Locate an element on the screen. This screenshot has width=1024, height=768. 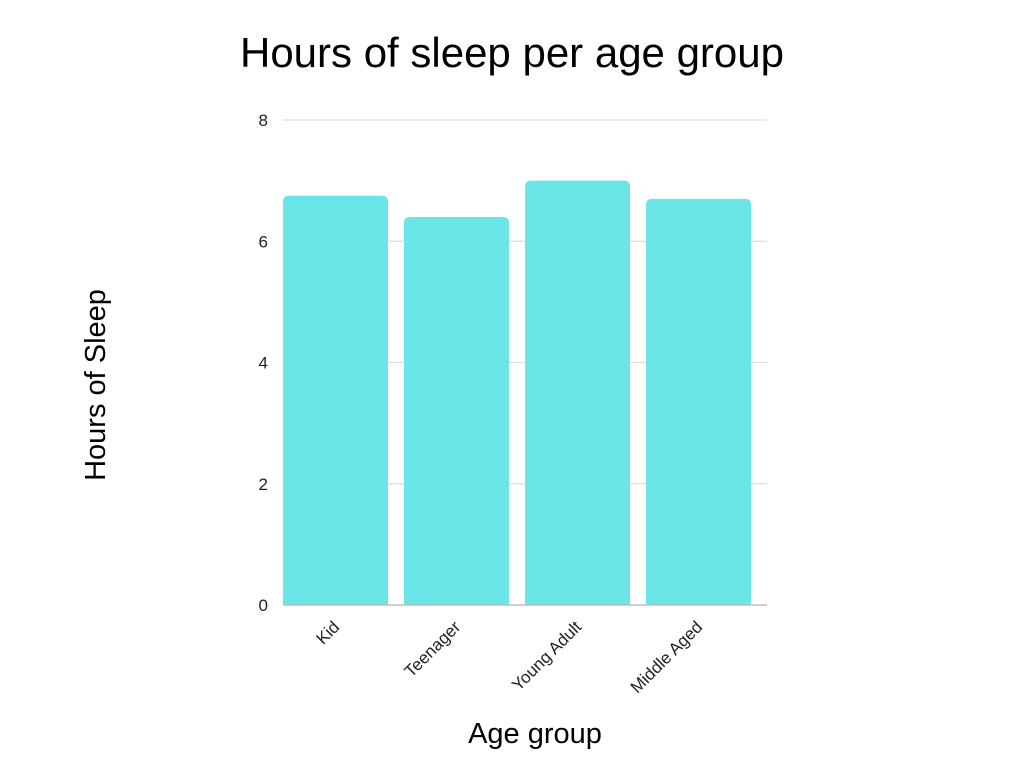
x-tick-label: Young Adult is located at coordinates (546, 655).